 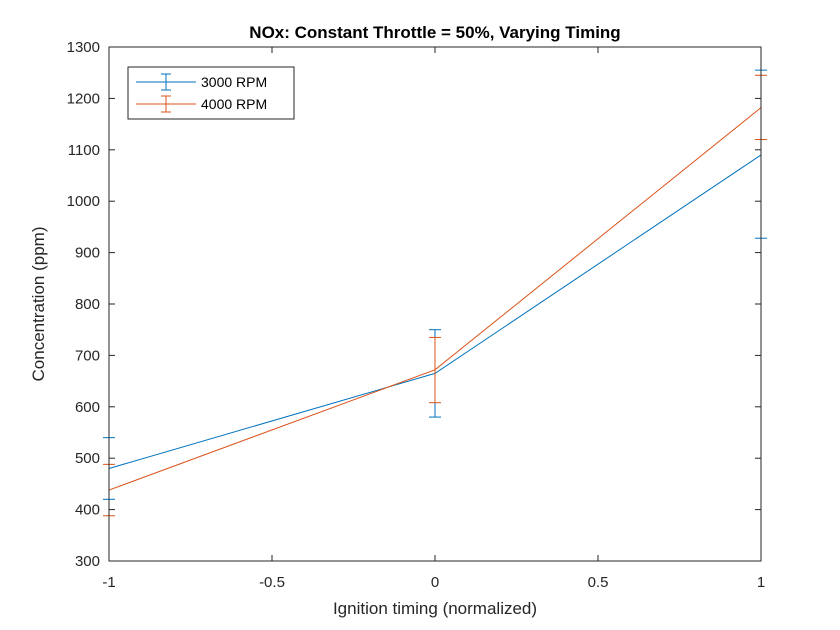 I want to click on legend-entry: 3000 RPM, so click(x=201, y=82).